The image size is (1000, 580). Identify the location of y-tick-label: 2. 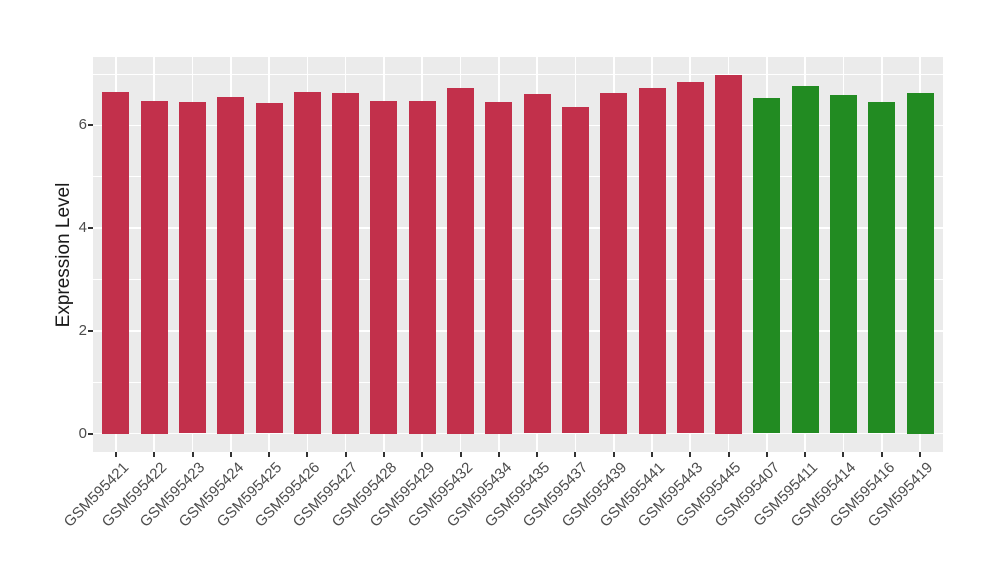
(82, 330).